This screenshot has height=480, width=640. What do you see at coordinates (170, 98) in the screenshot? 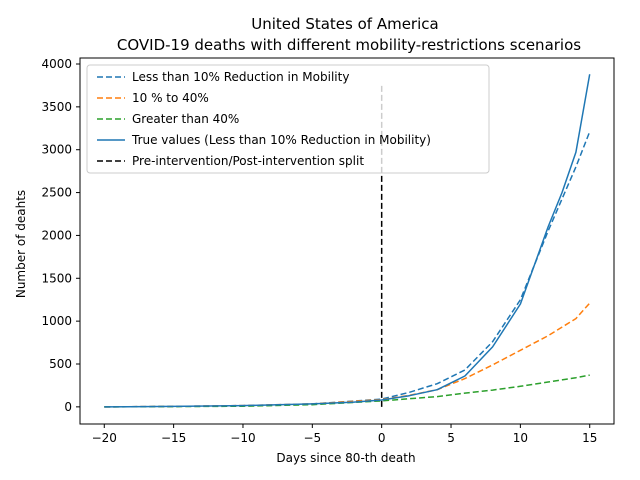
I see `legend-label: 10 % to 40%` at bounding box center [170, 98].